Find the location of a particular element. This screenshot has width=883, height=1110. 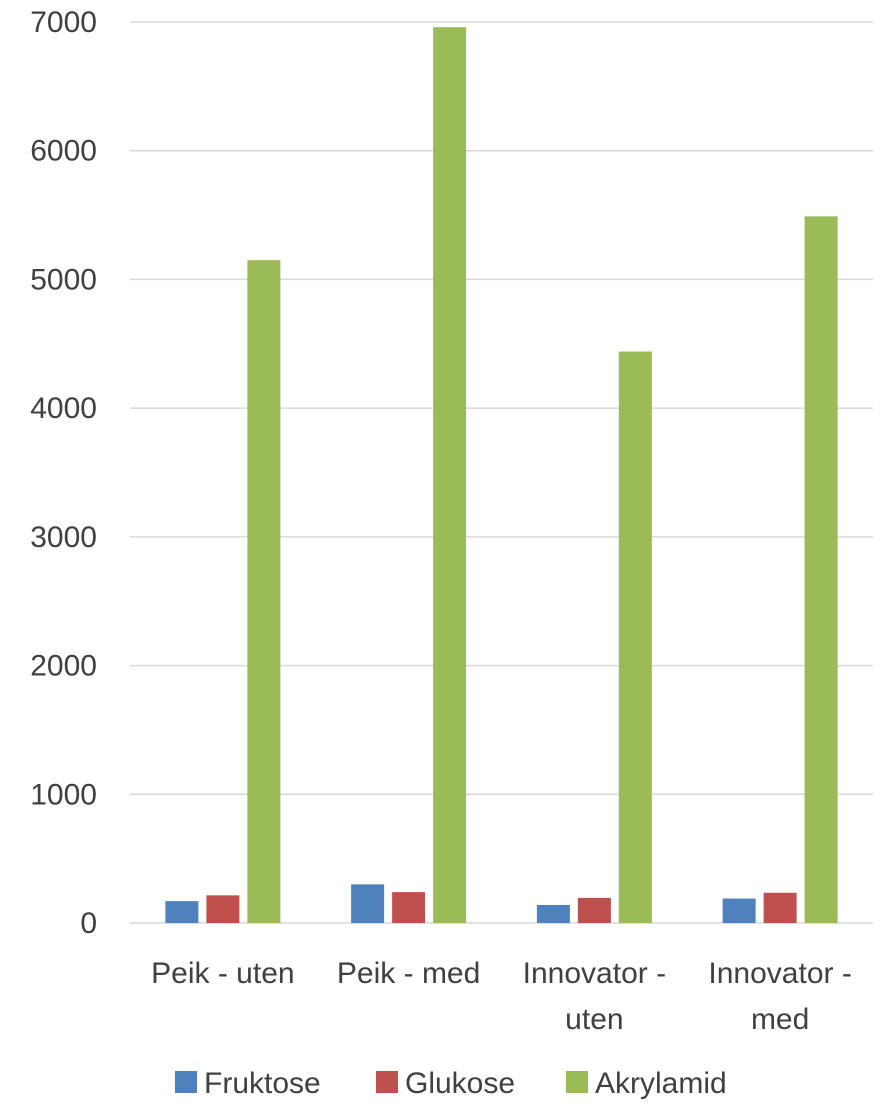

legend-item-fruktose: Fruktose is located at coordinates (248, 1083).